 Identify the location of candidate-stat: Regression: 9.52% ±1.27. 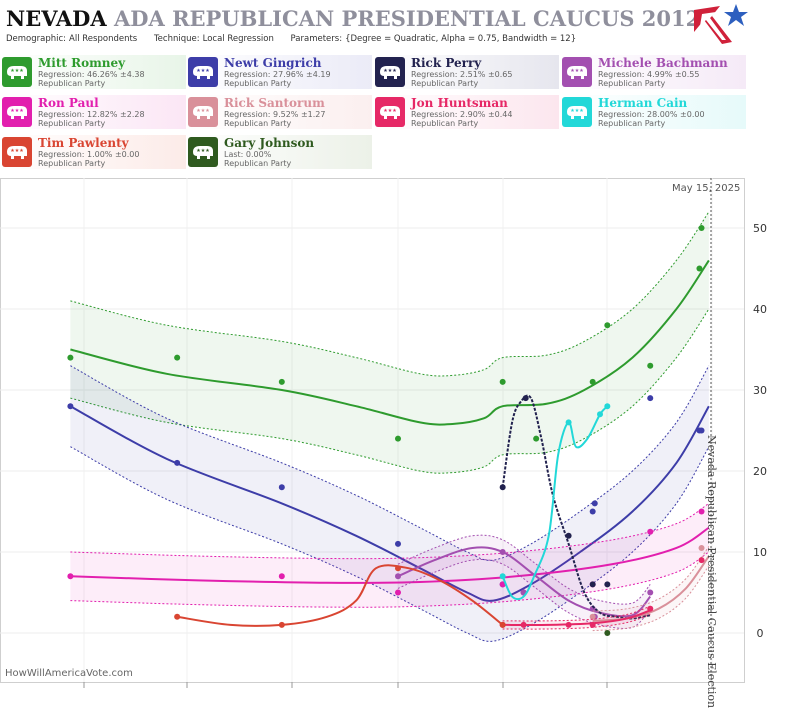
(275, 114).